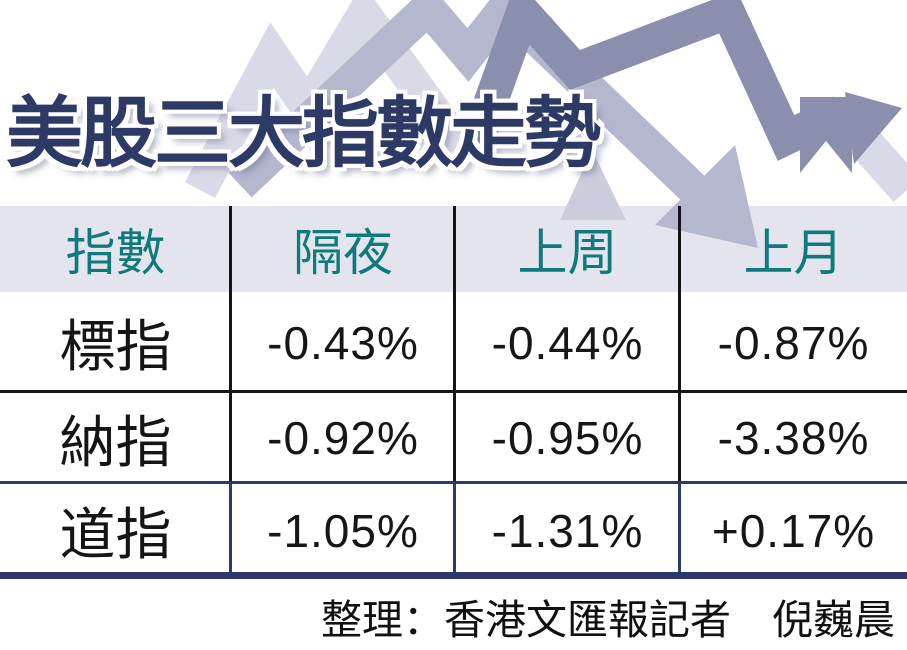 The image size is (907, 650). What do you see at coordinates (115, 346) in the screenshot?
I see `row-label-sp500: 標指` at bounding box center [115, 346].